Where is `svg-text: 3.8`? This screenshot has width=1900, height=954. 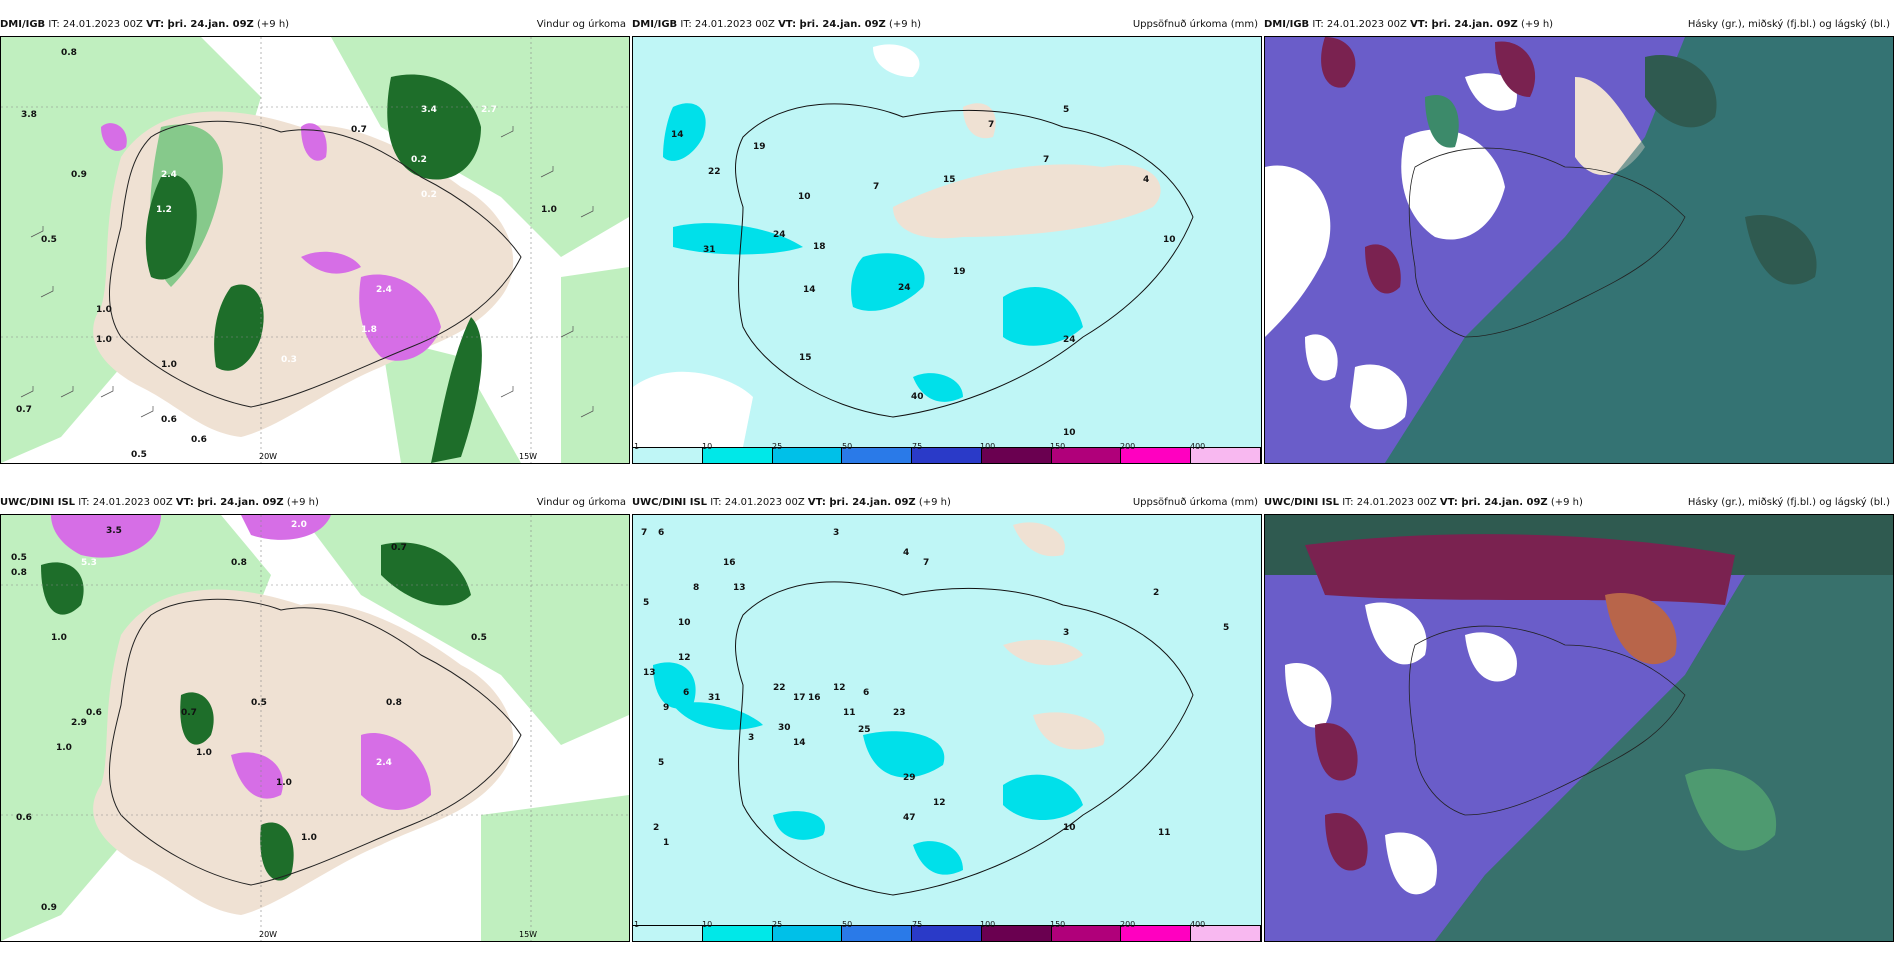 svg-text: 3.8 is located at coordinates (29, 115).